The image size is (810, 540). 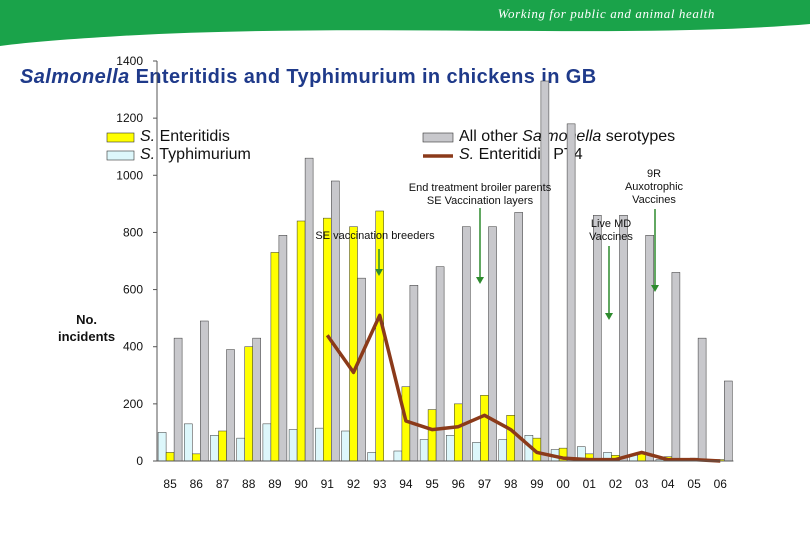 I want to click on x-tick-label: 93, so click(x=380, y=484).